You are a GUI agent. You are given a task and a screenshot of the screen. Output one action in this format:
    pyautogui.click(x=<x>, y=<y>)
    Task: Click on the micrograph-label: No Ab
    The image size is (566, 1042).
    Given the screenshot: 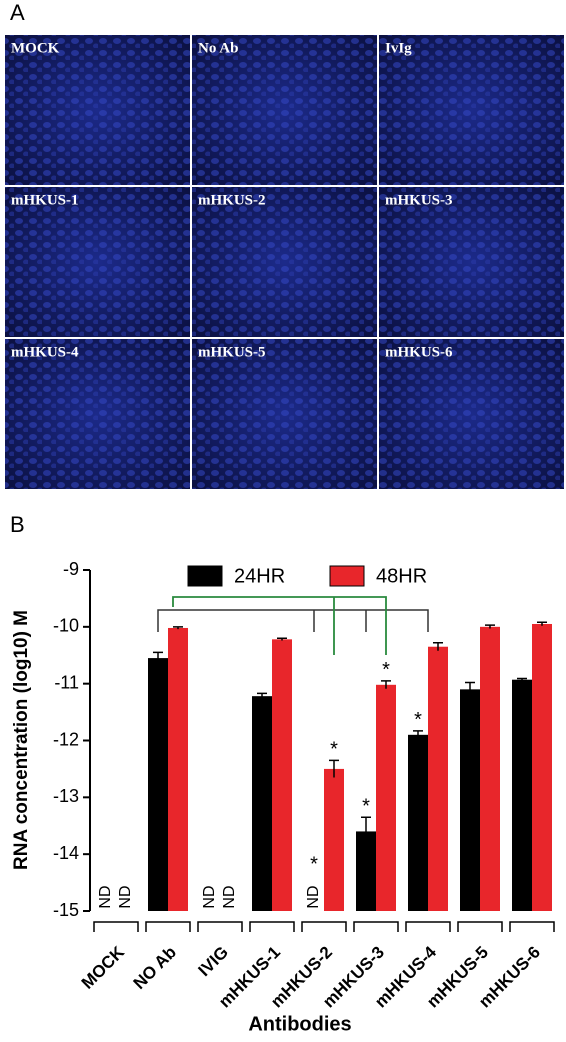 What is the action you would take?
    pyautogui.click(x=218, y=48)
    